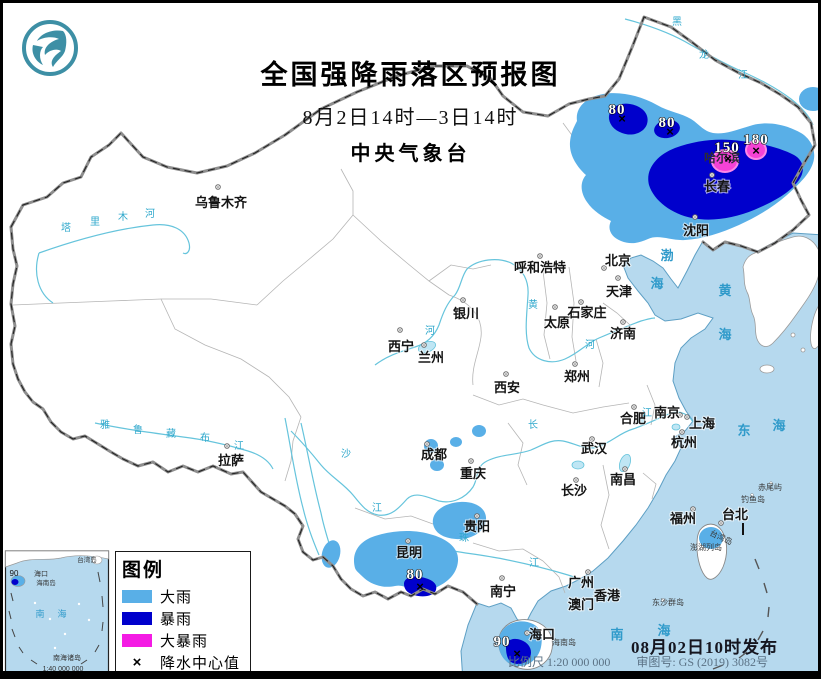 The image size is (821, 679). What do you see at coordinates (743, 430) in the screenshot?
I see `sea-label: 东` at bounding box center [743, 430].